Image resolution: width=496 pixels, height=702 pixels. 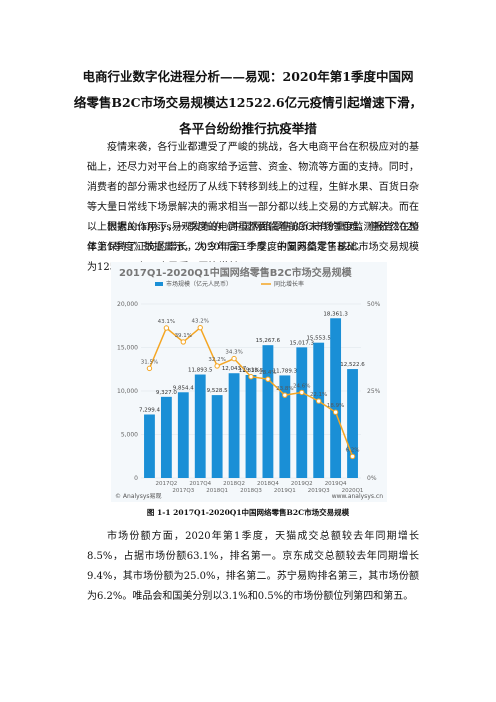 What do you see at coordinates (353, 491) in the screenshot?
I see `x-tick-label: 2020Q1` at bounding box center [353, 491].